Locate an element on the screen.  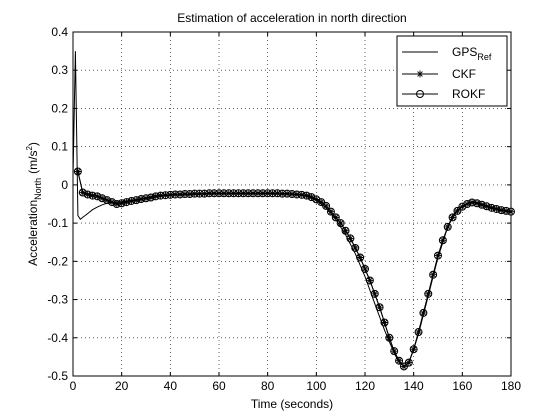
y-tick-label: -0.5 is located at coordinates (57, 376).